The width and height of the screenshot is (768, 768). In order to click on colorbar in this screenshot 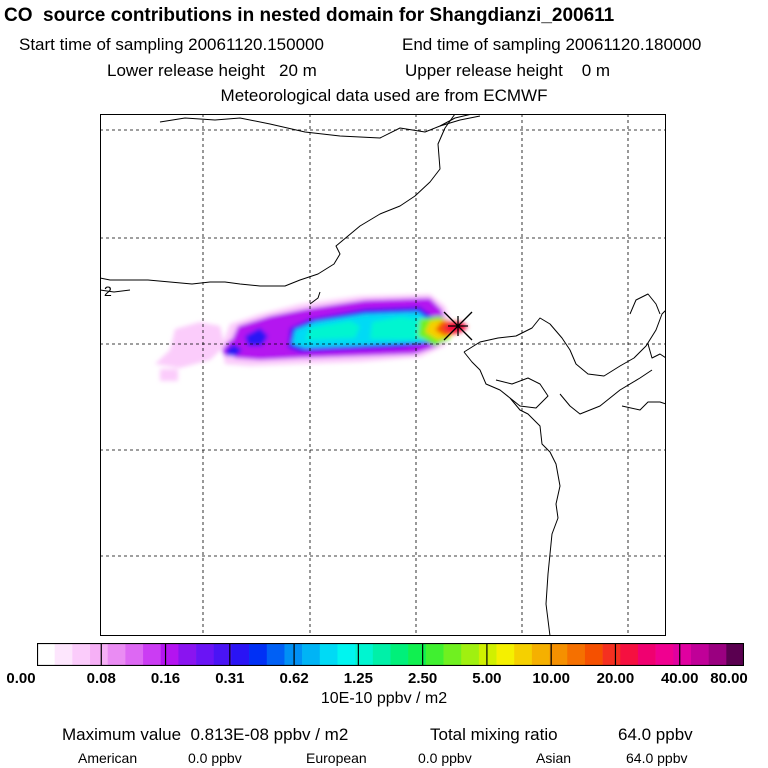, I will do `click(390, 654)`.